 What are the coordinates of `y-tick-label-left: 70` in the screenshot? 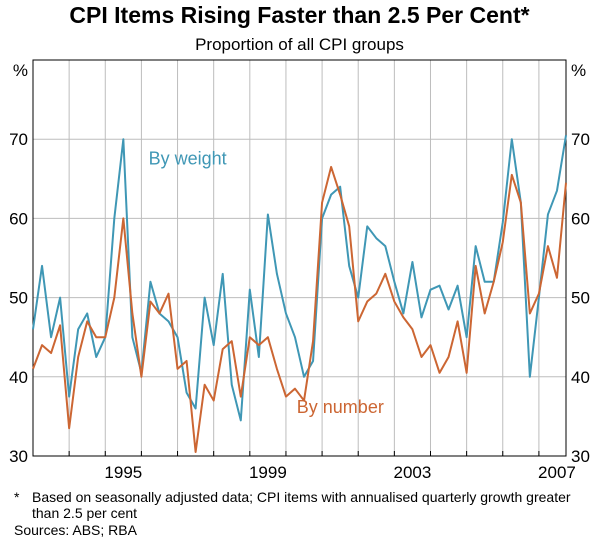 It's located at (18, 139).